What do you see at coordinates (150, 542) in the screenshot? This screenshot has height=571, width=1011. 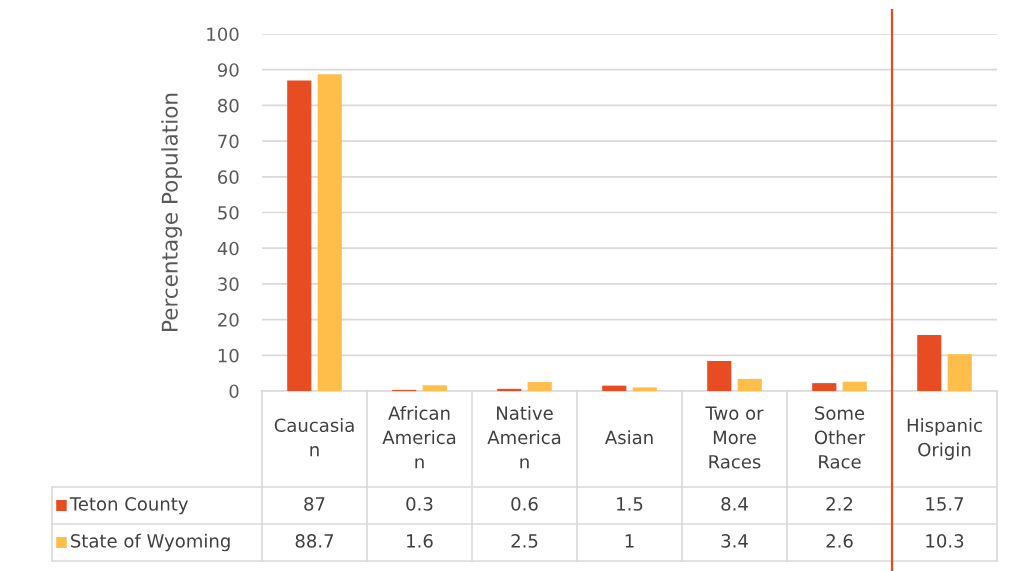 I see `legend-label: State of Wyoming` at bounding box center [150, 542].